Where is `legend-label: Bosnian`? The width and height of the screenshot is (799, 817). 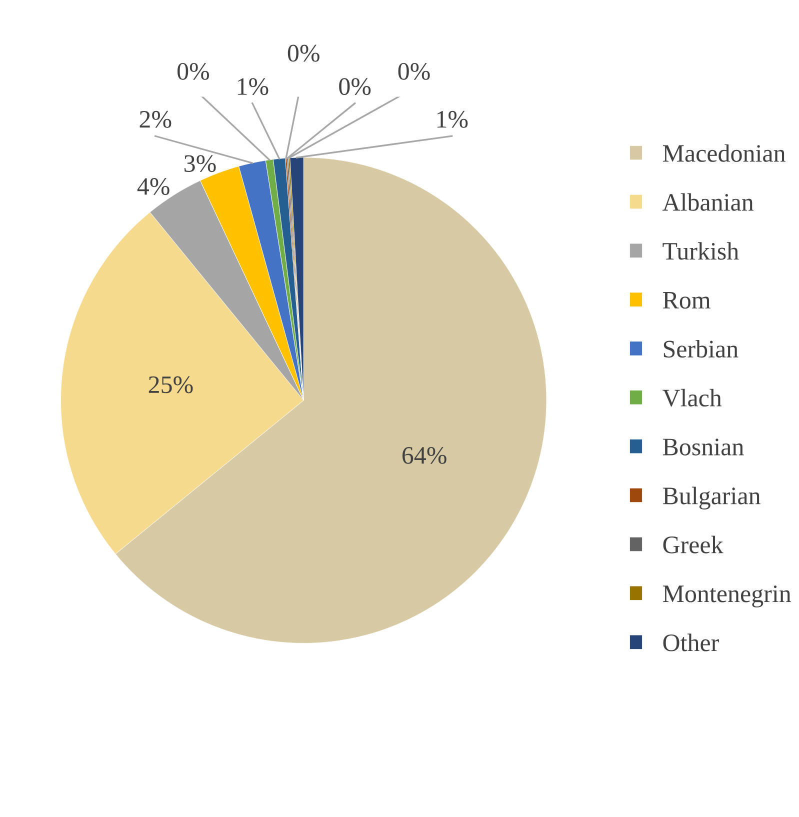 legend-label: Bosnian is located at coordinates (703, 447).